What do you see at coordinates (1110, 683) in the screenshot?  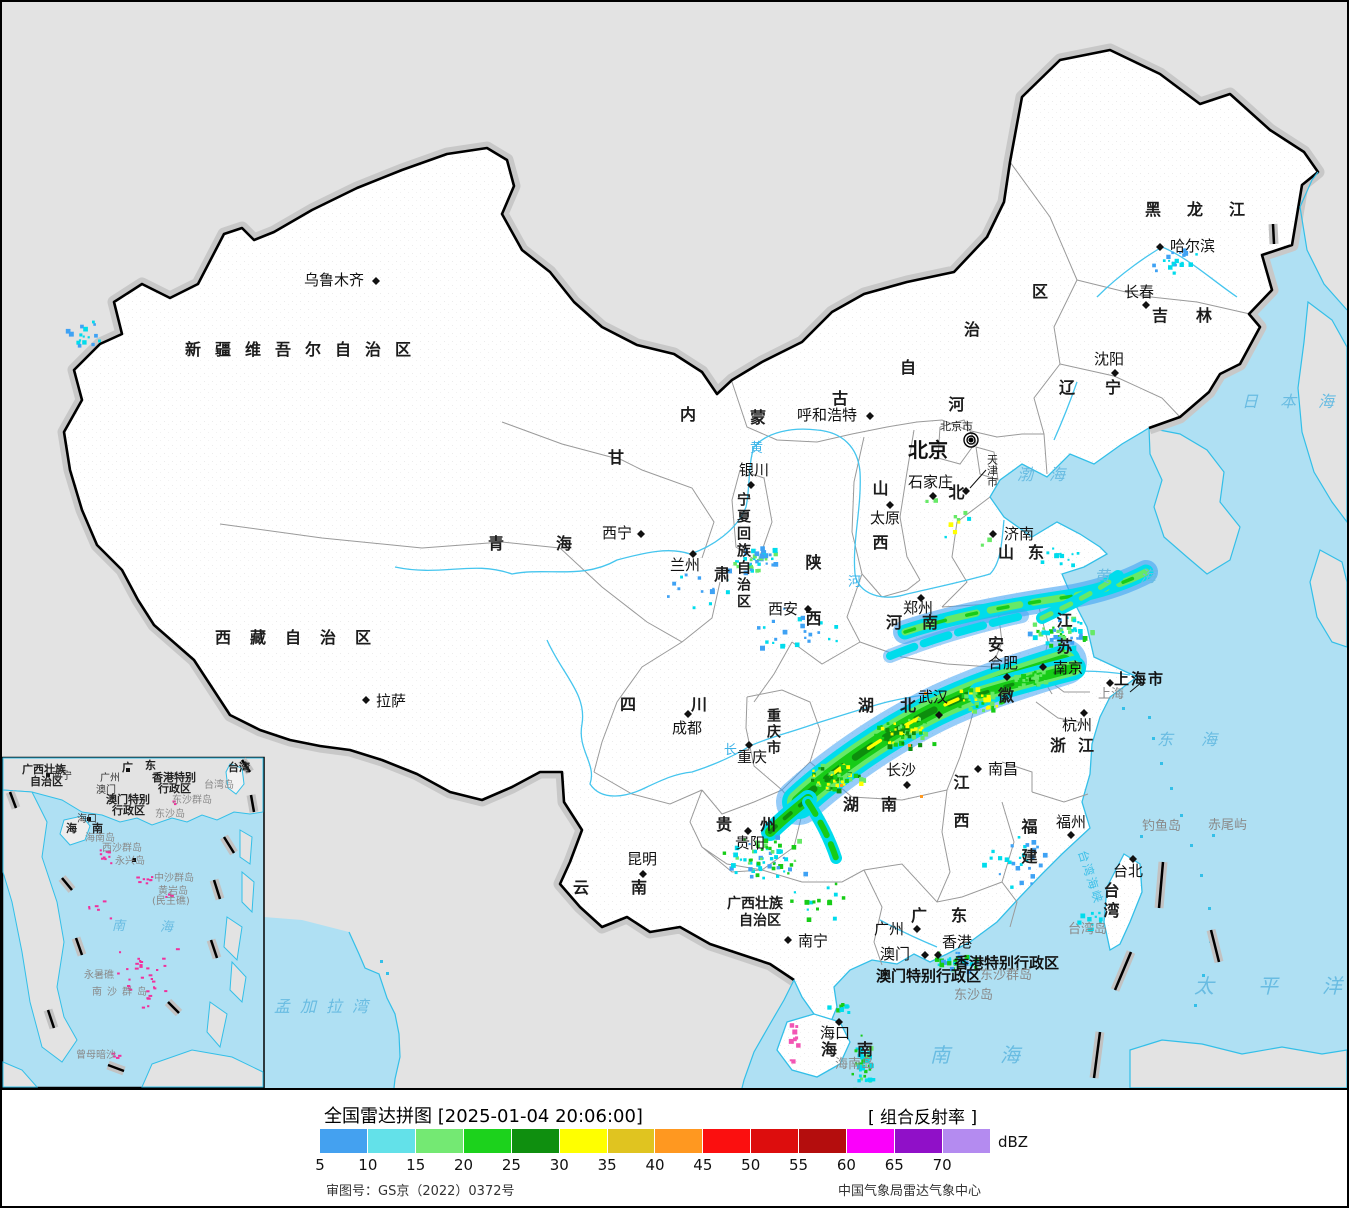 I see `city-marker-shanghai` at bounding box center [1110, 683].